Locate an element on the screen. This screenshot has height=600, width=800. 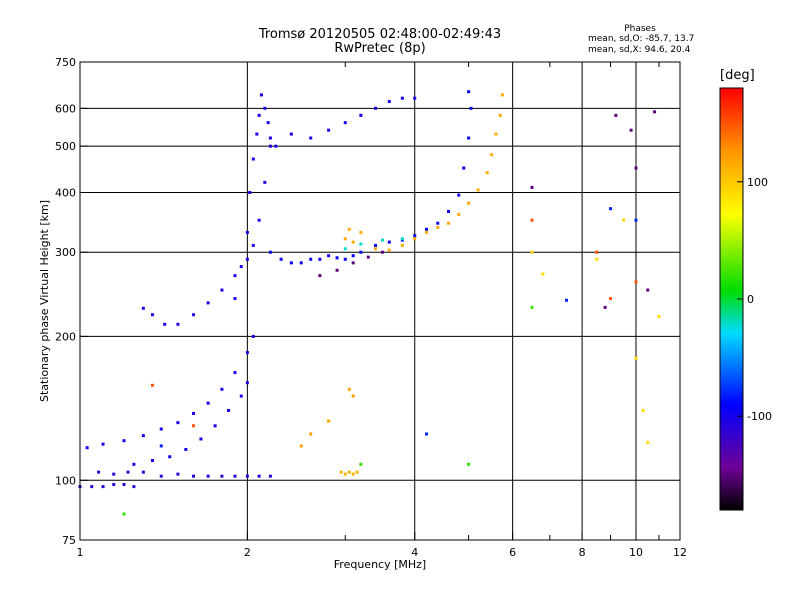
x-tick-label: 10 is located at coordinates (636, 552).